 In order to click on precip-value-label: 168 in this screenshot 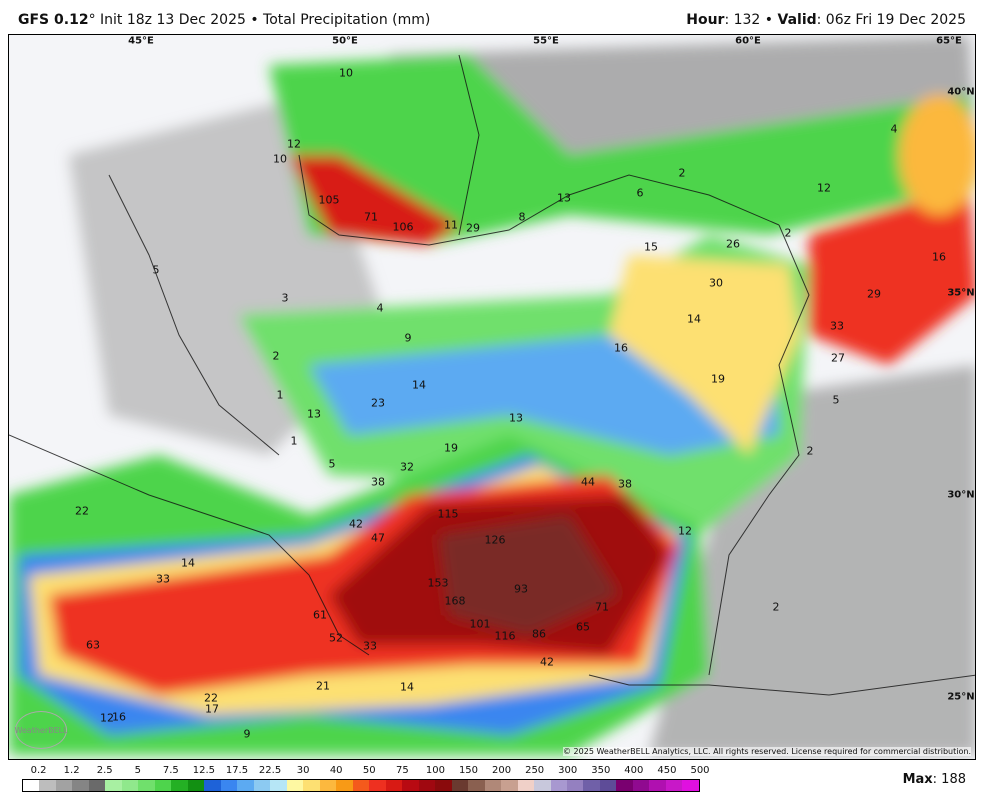, I will do `click(455, 601)`.